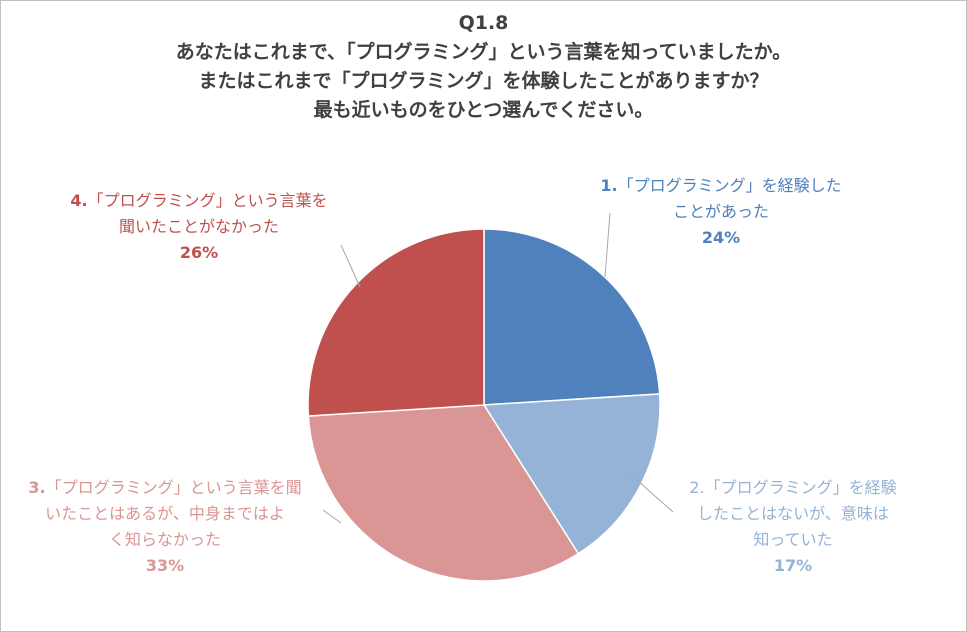 This screenshot has width=967, height=632. Describe the element at coordinates (483, 110) in the screenshot. I see `chart-title-line-4: 最も近いものをひとつ選んでください。` at that location.